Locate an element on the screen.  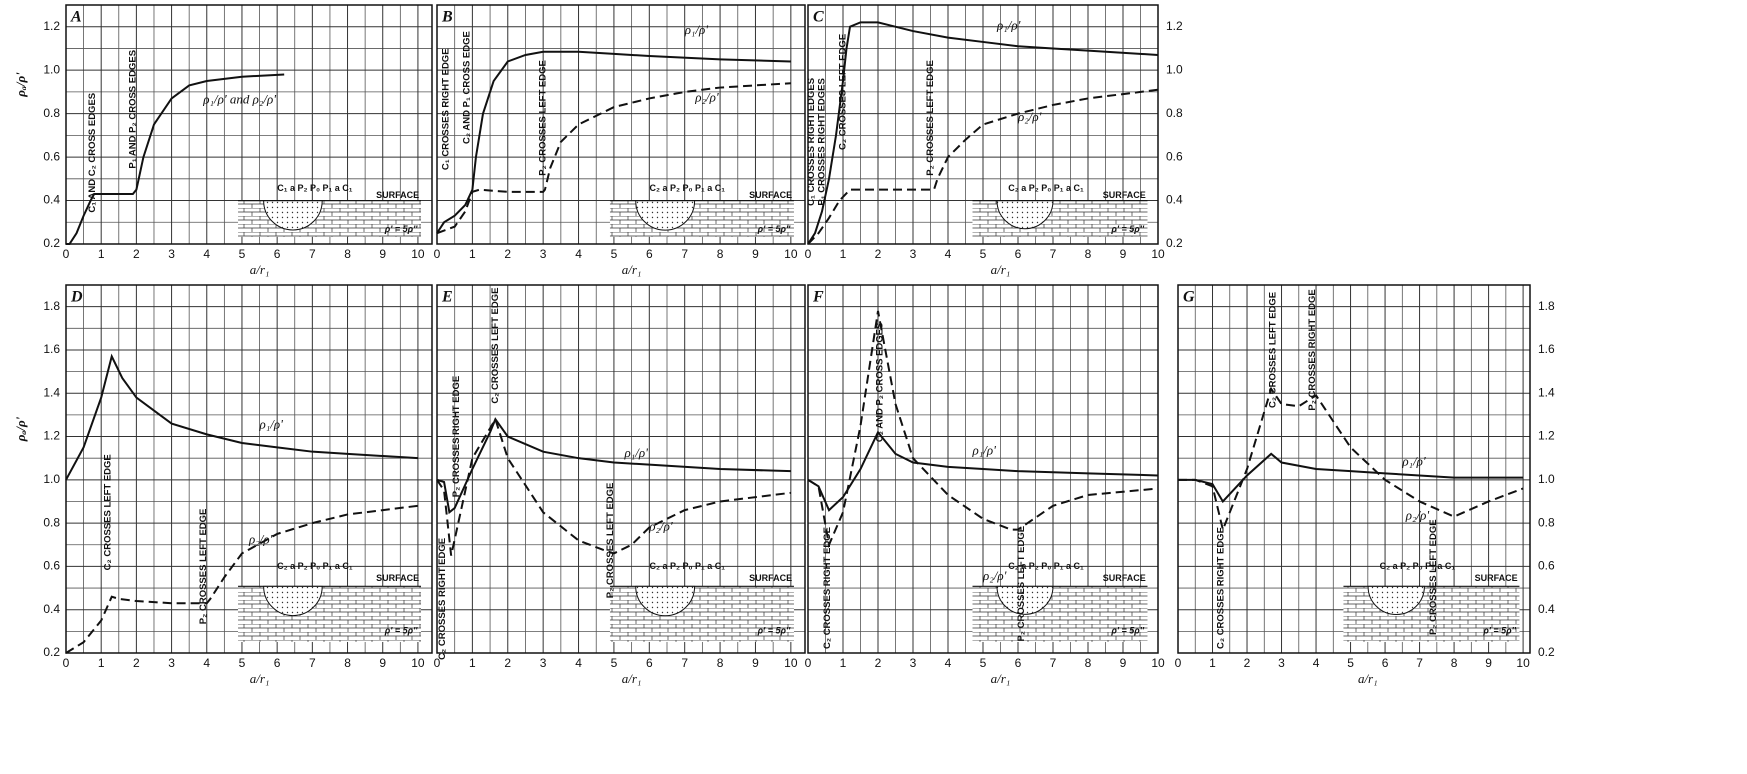
annotation: P₁ AND P₂ CROSS EDGES is located at coordinates (132, 109).